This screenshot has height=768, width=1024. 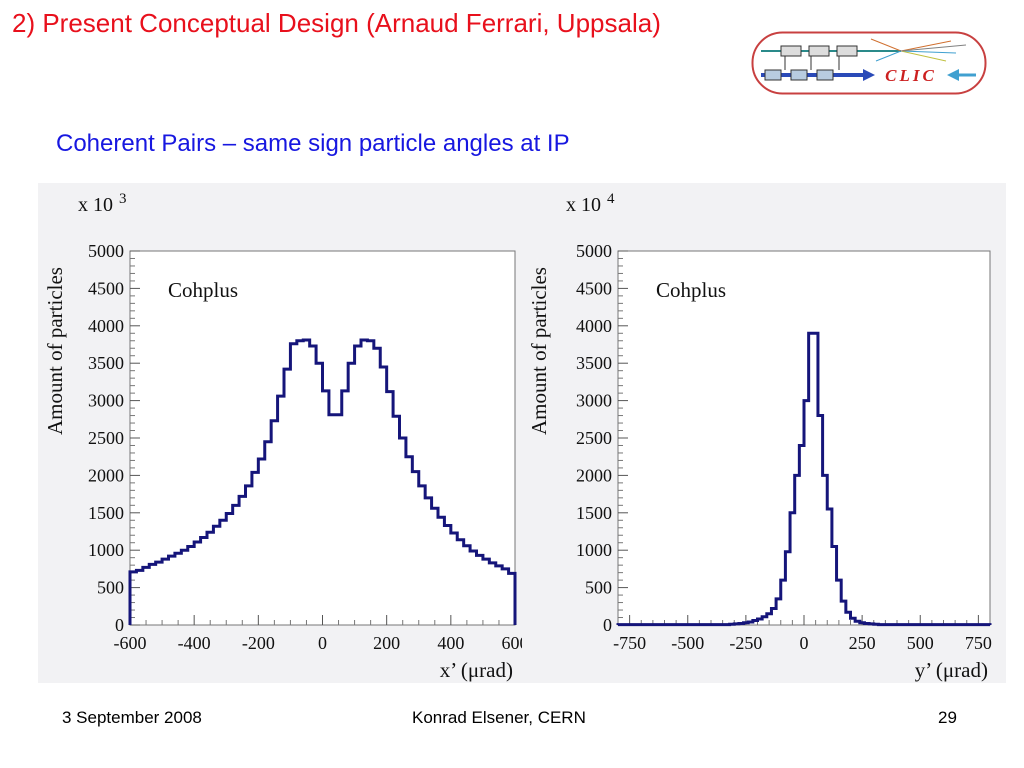 I want to click on scale-exponent: 4, so click(x=611, y=199).